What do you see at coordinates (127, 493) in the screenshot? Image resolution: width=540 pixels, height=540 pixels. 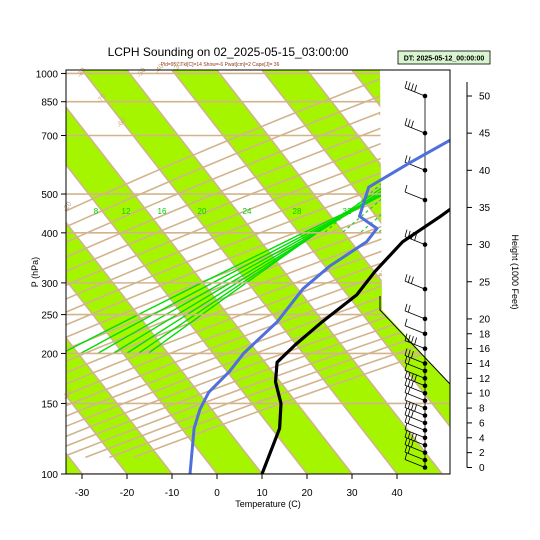 I see `x-tick-label: -20` at bounding box center [127, 493].